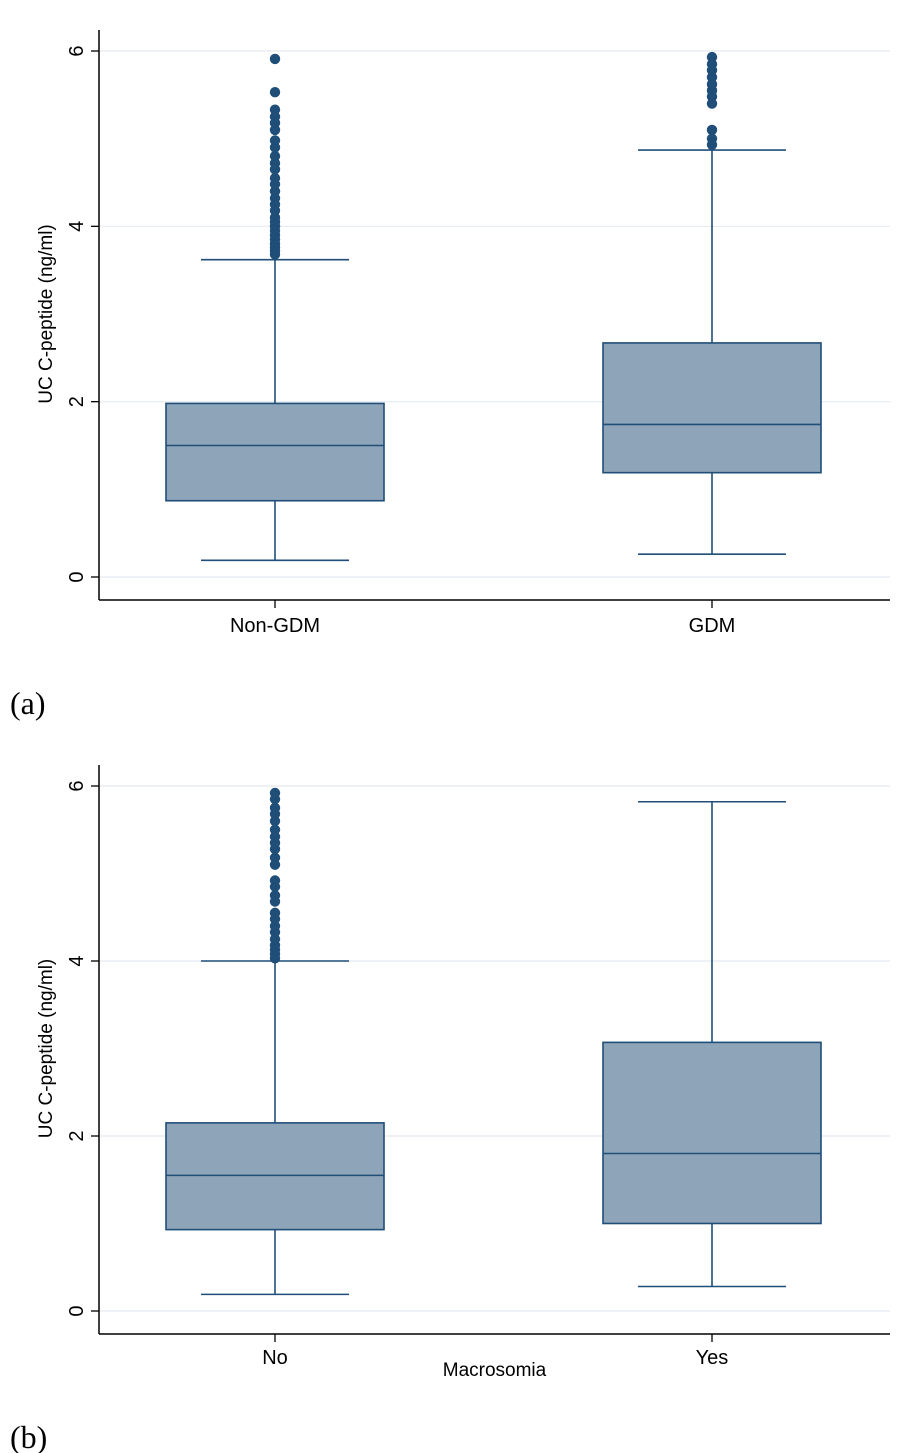 This screenshot has width=898, height=1453. I want to click on x-ticks: Non-GDM GDM, so click(482, 618).